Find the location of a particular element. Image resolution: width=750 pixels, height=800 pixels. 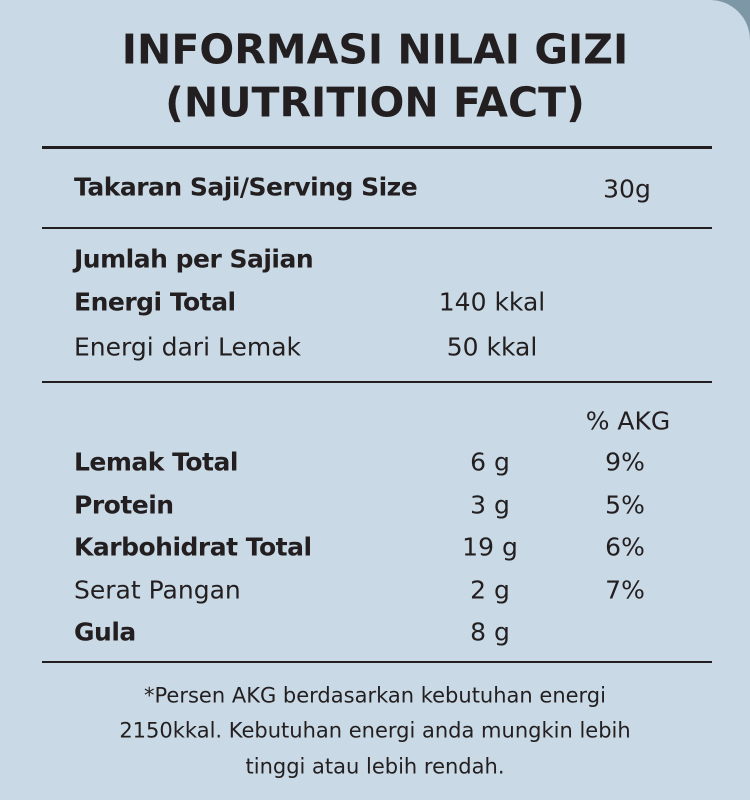

row-label: Energi dari Lemak is located at coordinates (188, 347).